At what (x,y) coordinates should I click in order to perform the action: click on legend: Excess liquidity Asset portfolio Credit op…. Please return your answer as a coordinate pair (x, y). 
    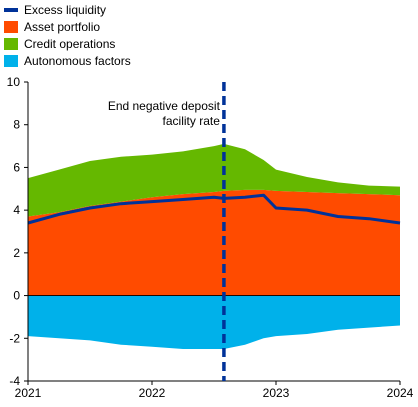
    Looking at the image, I should click on (67, 35).